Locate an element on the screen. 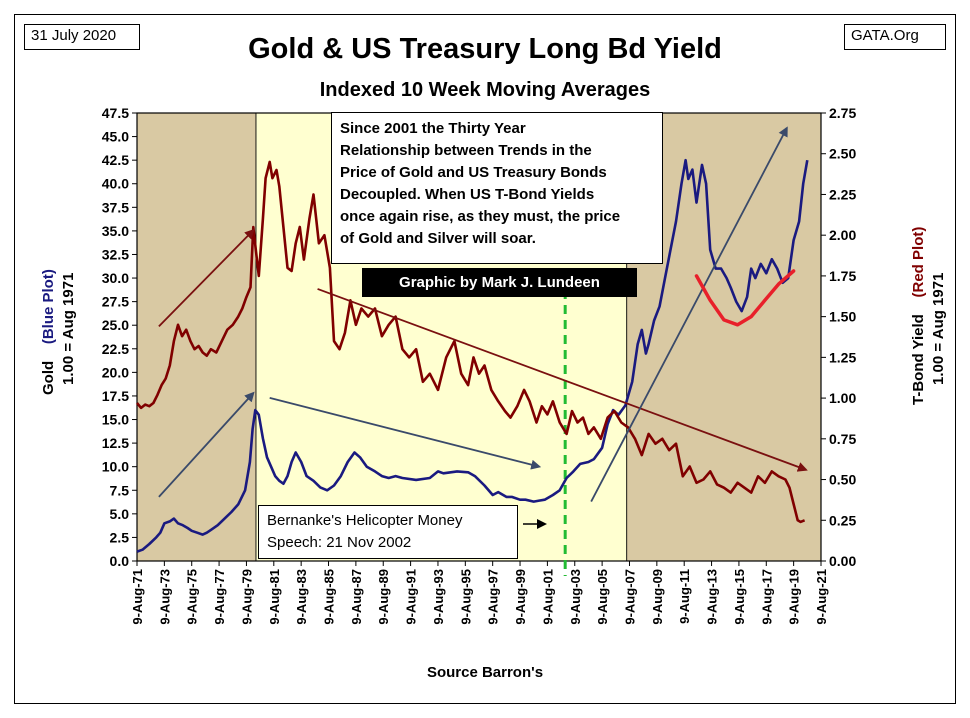  x-tick-label: 9-Aug-83 is located at coordinates (301, 597).